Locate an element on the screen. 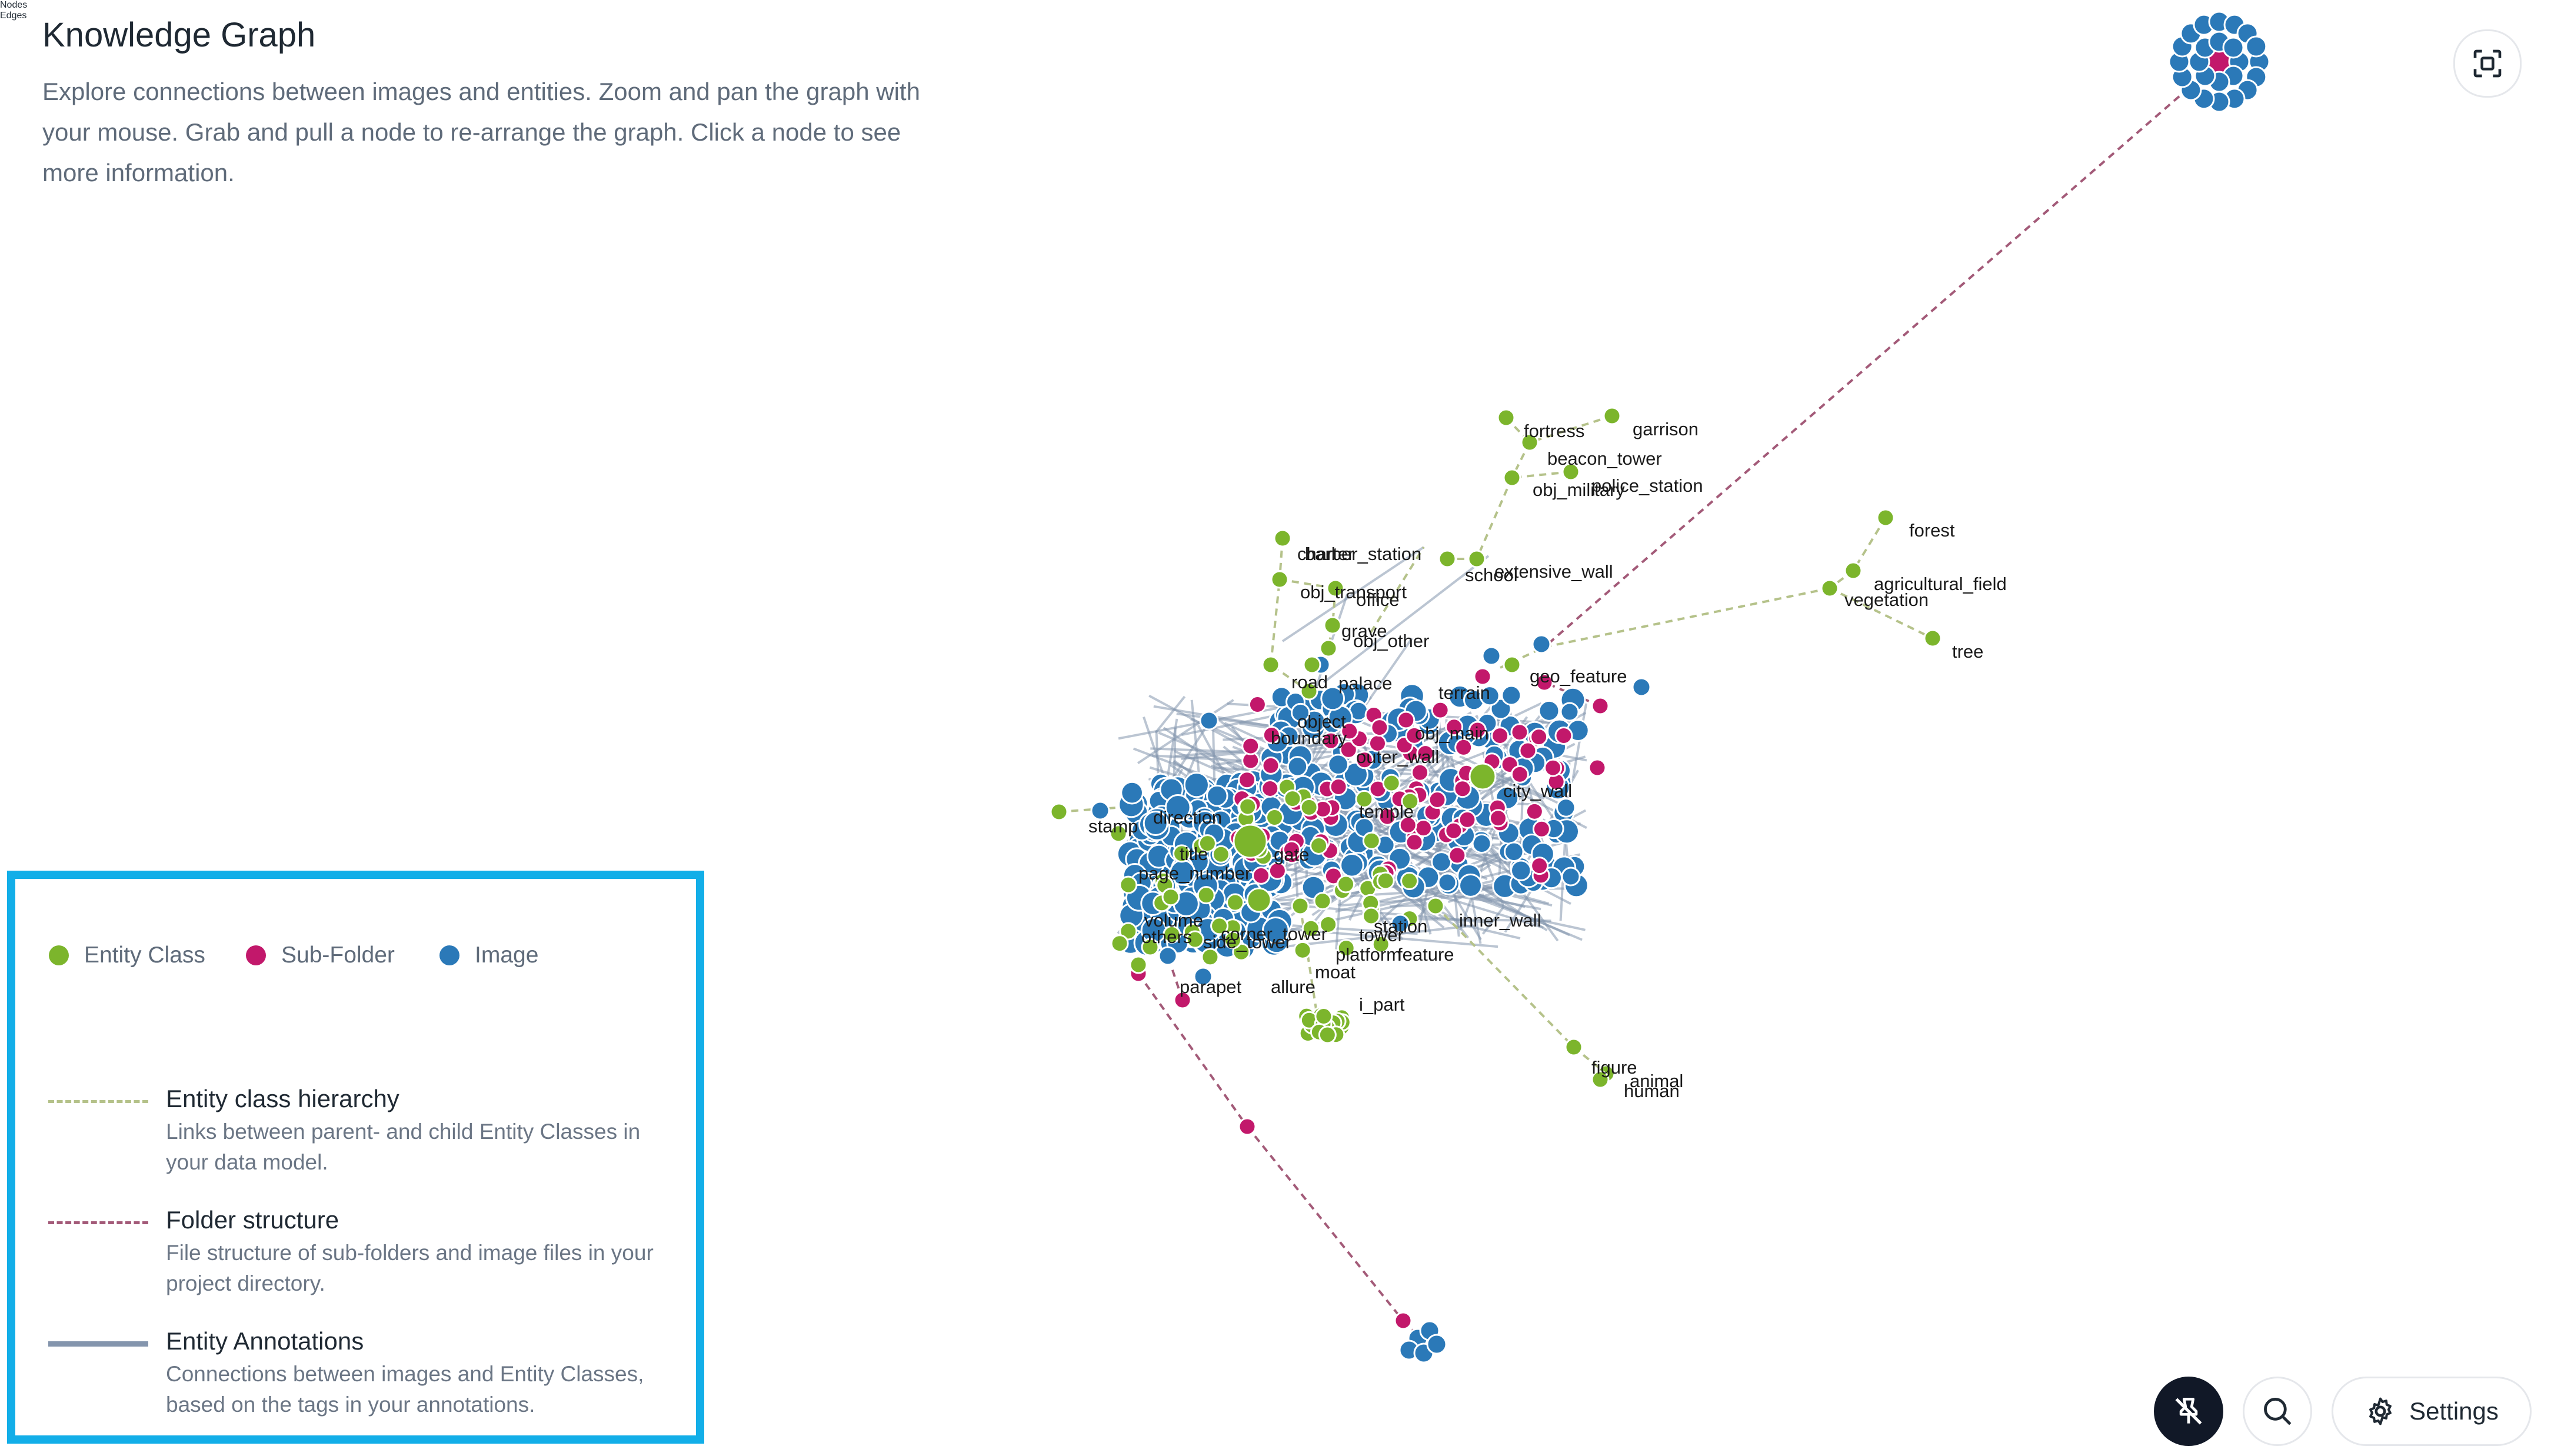 This screenshot has width=2551, height=1456. settings-button: Settings is located at coordinates (2432, 1411).